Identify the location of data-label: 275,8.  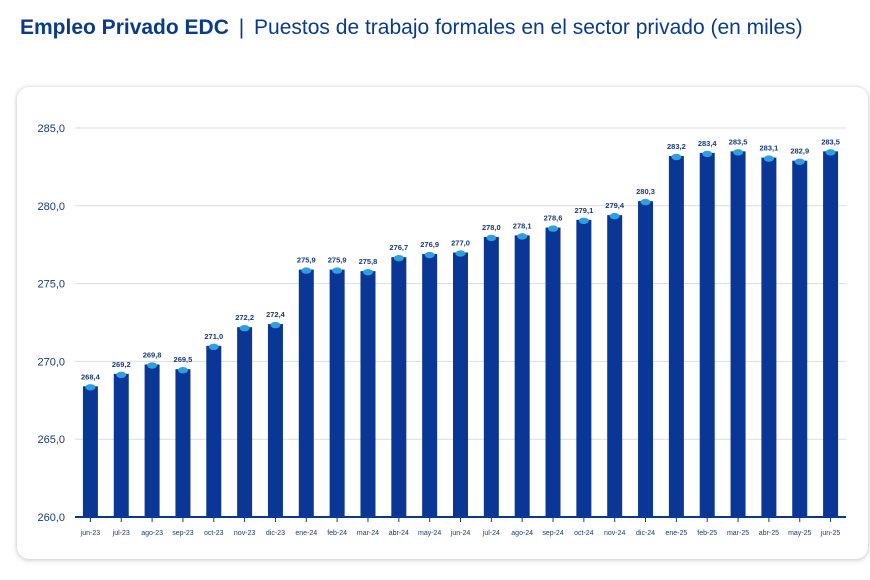
(368, 261).